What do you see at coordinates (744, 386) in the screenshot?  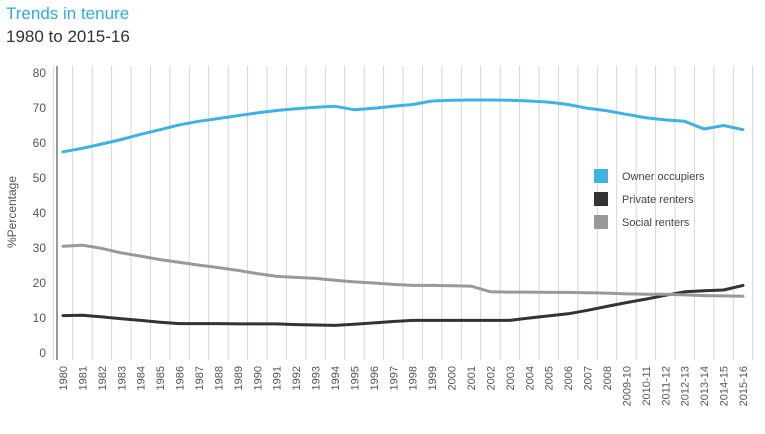 I see `x-tick-label: 2015-16` at bounding box center [744, 386].